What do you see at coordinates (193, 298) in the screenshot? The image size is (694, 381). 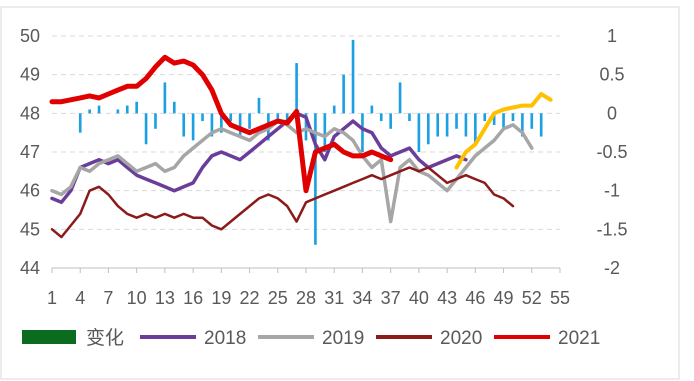 I see `x-axis-tick-label: 16` at bounding box center [193, 298].